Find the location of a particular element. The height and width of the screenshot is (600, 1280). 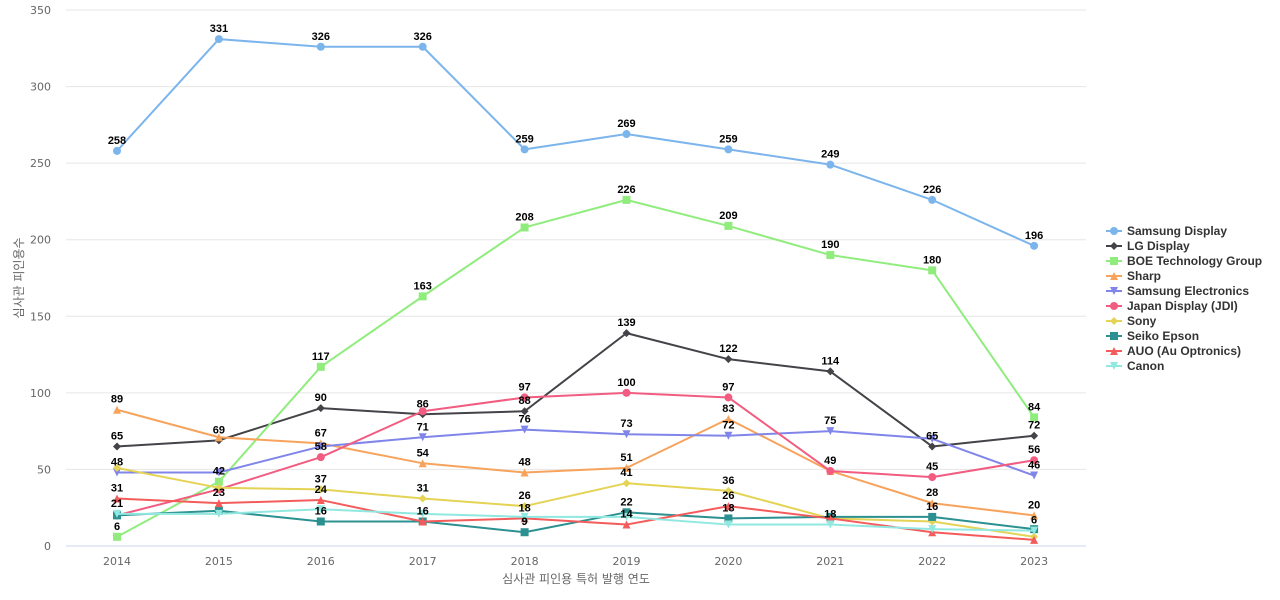

series-auo-au-optronics is located at coordinates (576, 519).